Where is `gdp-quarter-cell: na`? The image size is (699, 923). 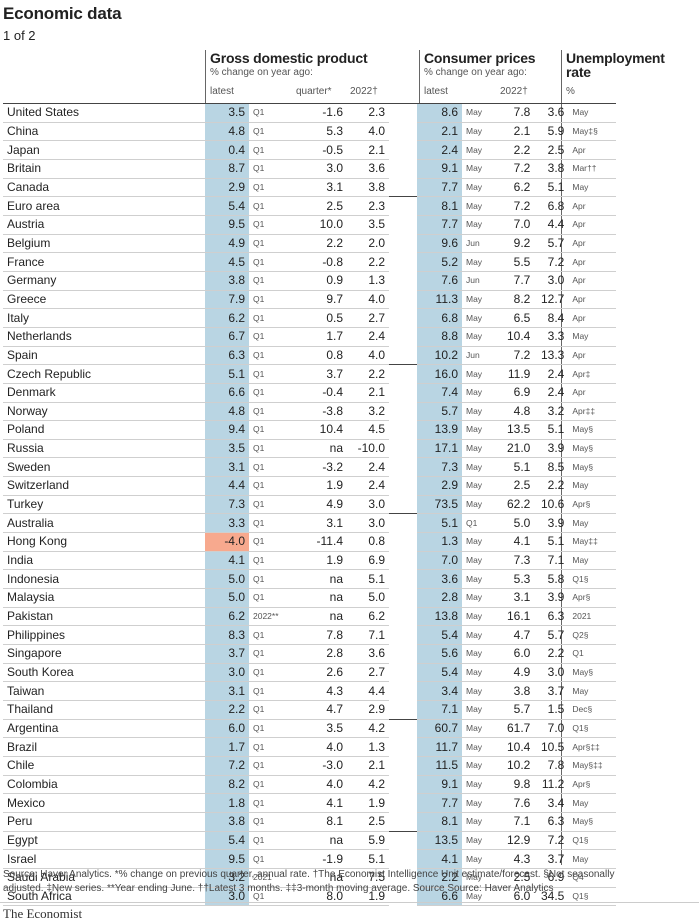
gdp-quarter-cell: na is located at coordinates (323, 878).